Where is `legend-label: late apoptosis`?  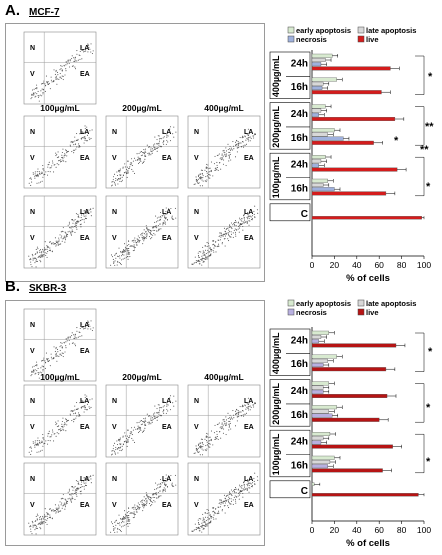
legend-label: late apoptosis is located at coordinates (391, 303).